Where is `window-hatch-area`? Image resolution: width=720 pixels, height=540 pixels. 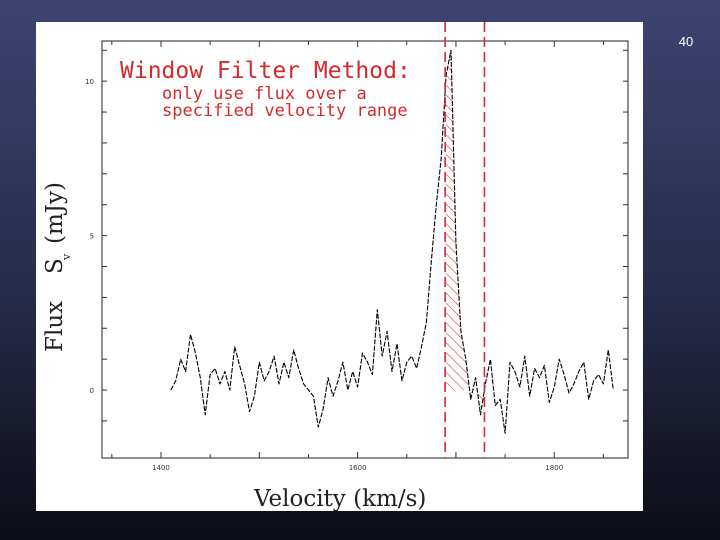
window-hatch-area is located at coordinates (466, 232).